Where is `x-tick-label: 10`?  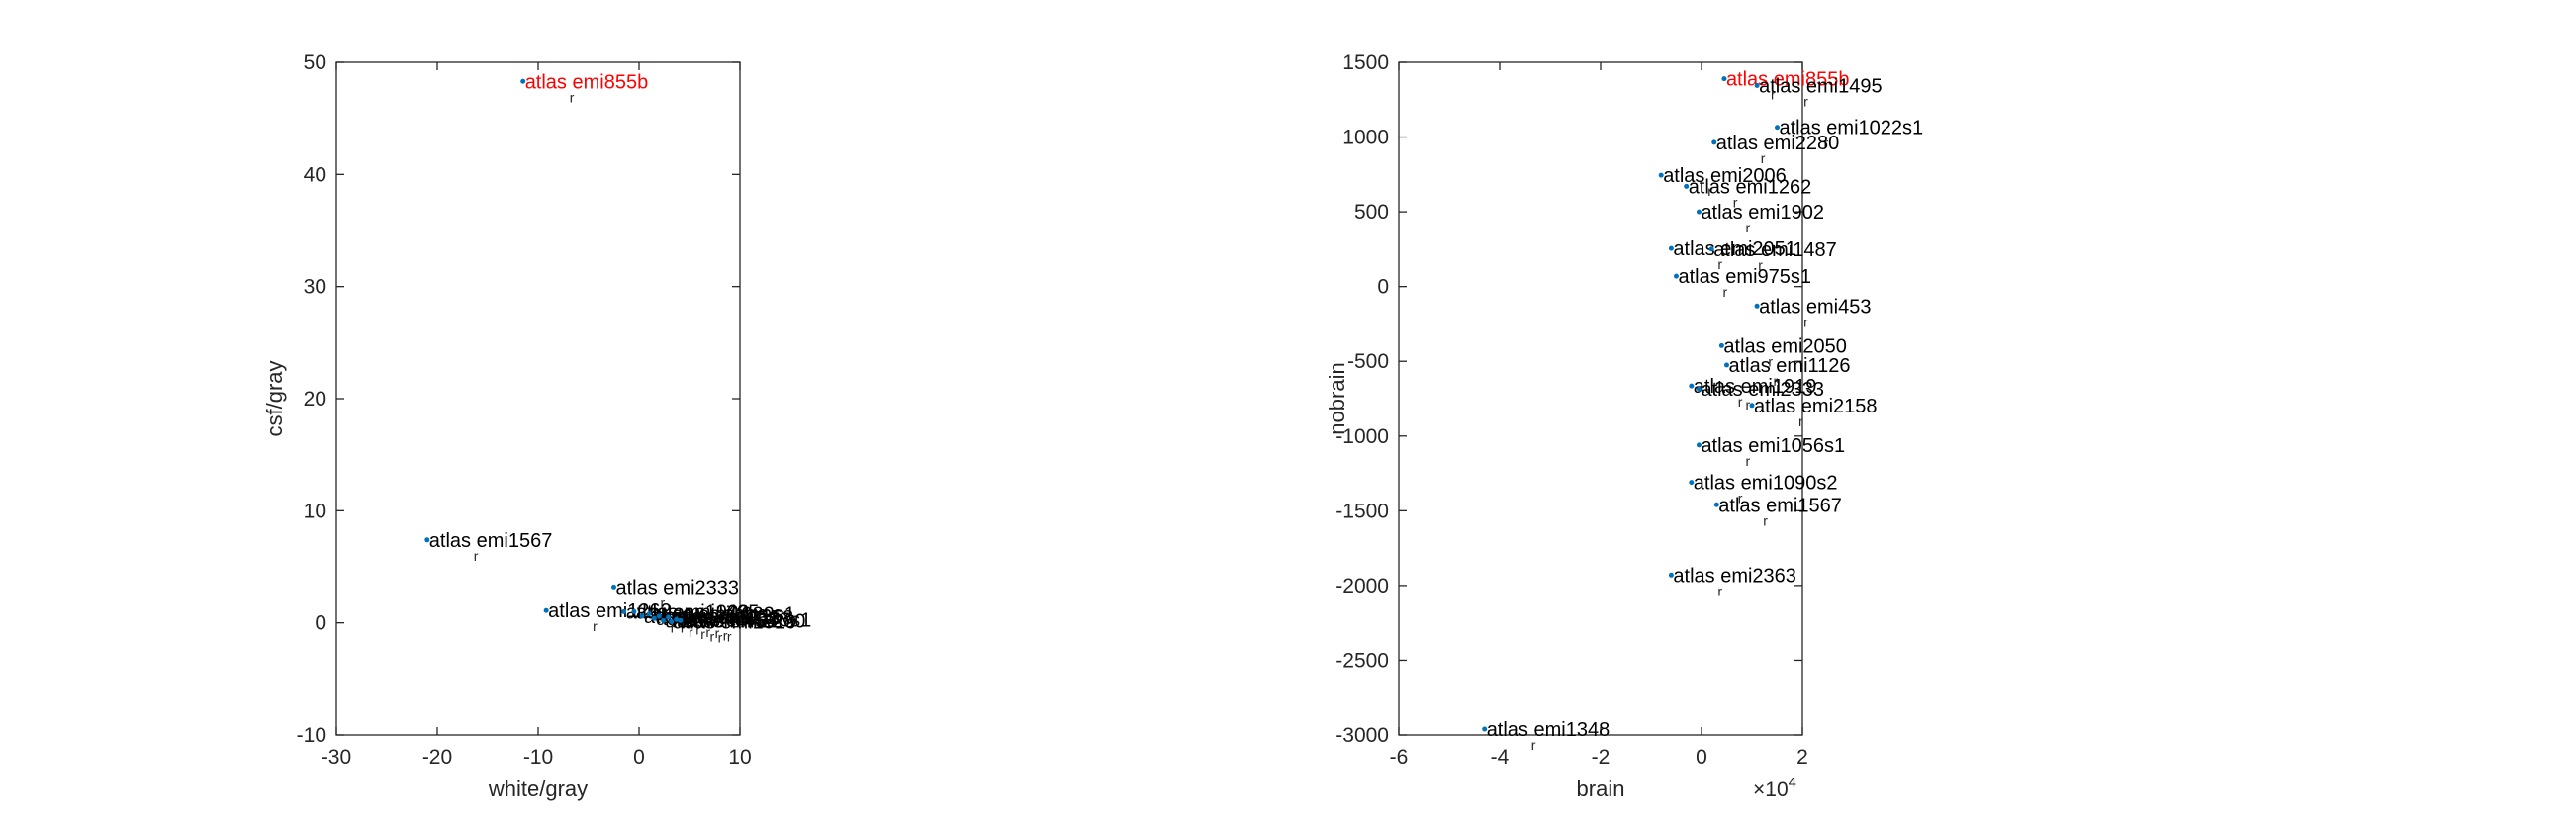 x-tick-label: 10 is located at coordinates (739, 757).